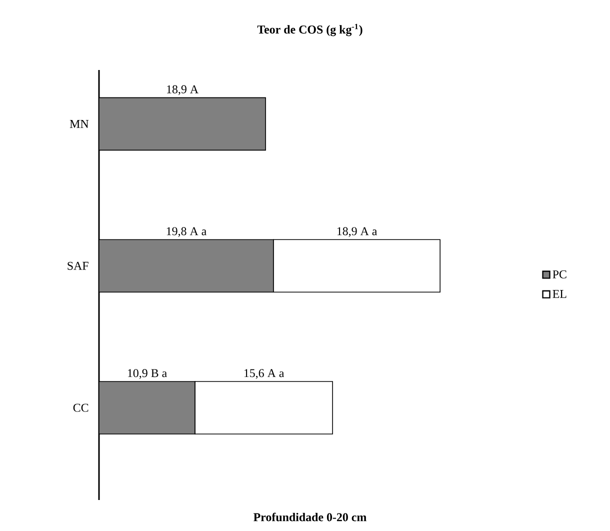 The height and width of the screenshot is (531, 610). Describe the element at coordinates (559, 294) in the screenshot. I see `legend-label: EL` at that location.